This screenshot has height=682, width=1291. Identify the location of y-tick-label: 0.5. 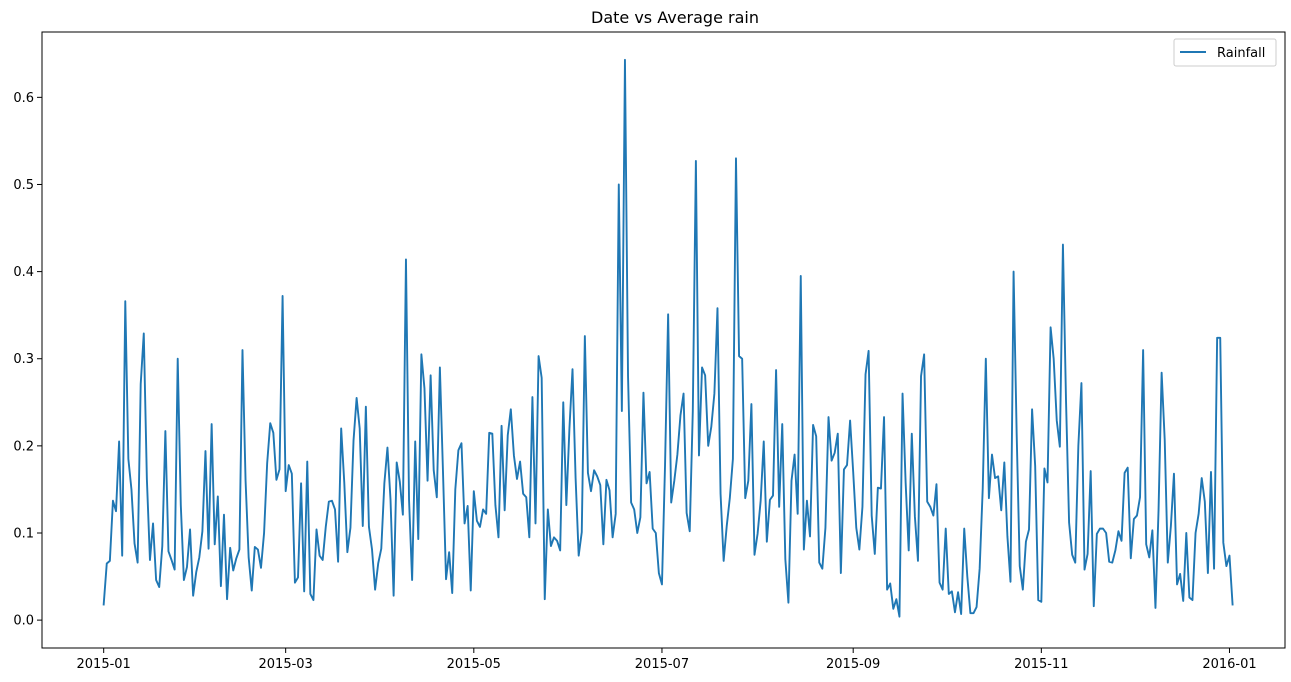
(23, 185).